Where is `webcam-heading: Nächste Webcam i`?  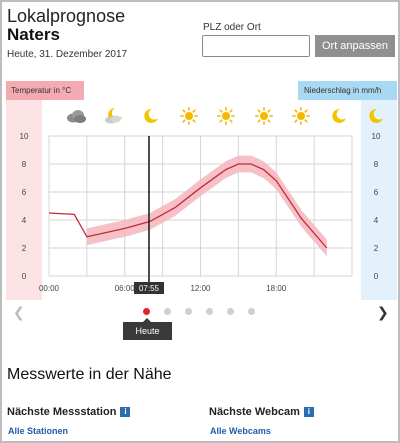 webcam-heading: Nächste Webcam i is located at coordinates (261, 412).